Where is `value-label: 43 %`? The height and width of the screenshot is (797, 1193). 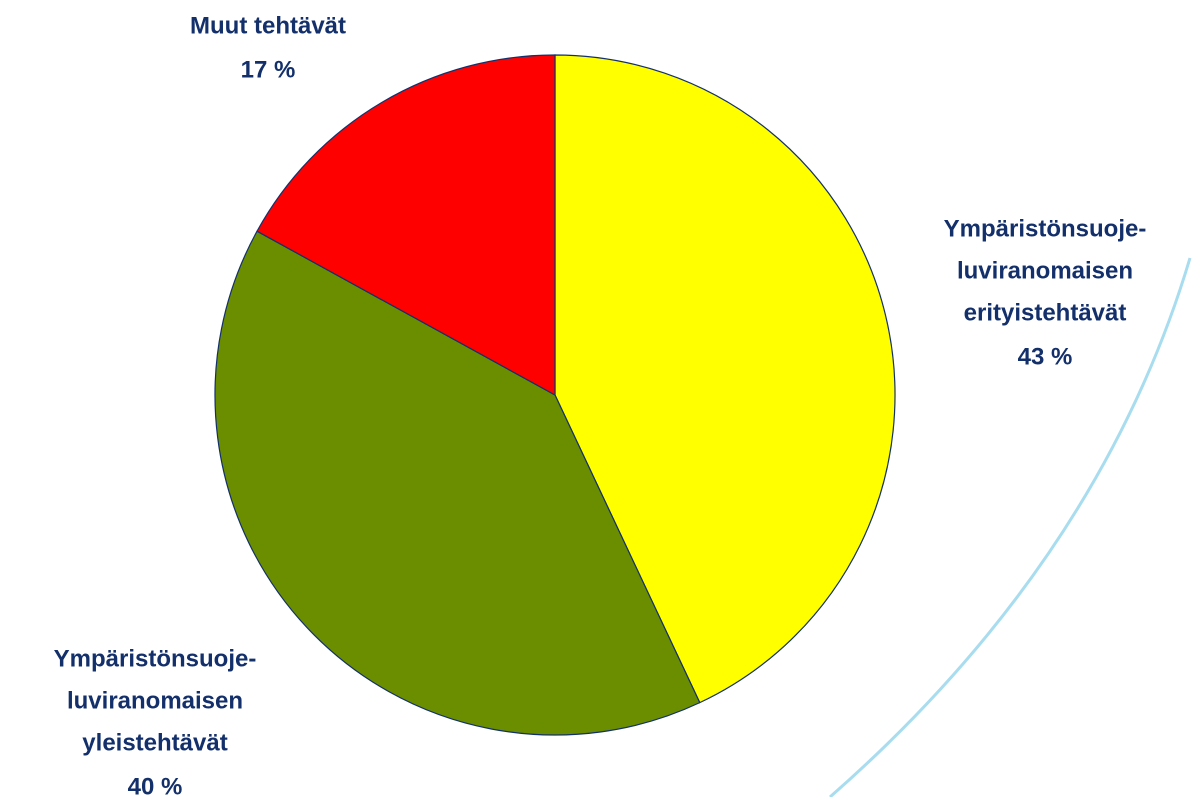
value-label: 43 % is located at coordinates (1045, 356).